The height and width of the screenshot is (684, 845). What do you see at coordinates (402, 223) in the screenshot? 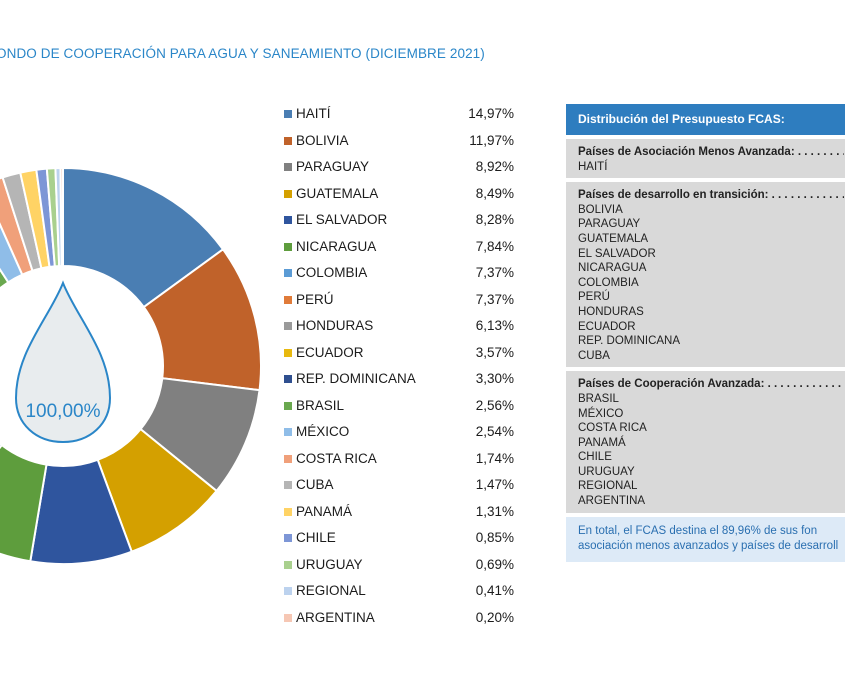
I see `legend-item-el-salvador: EL SALVADOR 8,28%` at bounding box center [402, 223].